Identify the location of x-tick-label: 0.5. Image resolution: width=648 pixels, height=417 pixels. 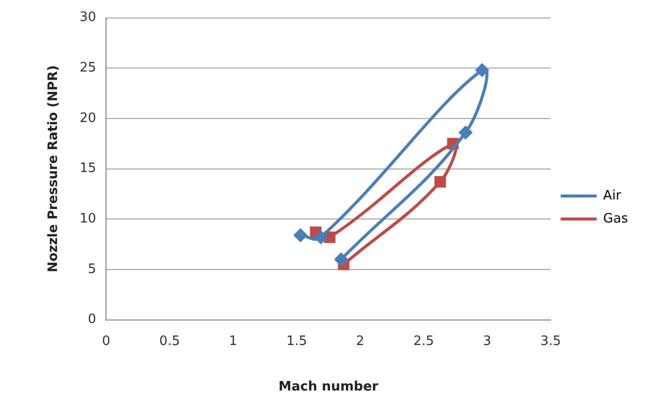
(169, 341).